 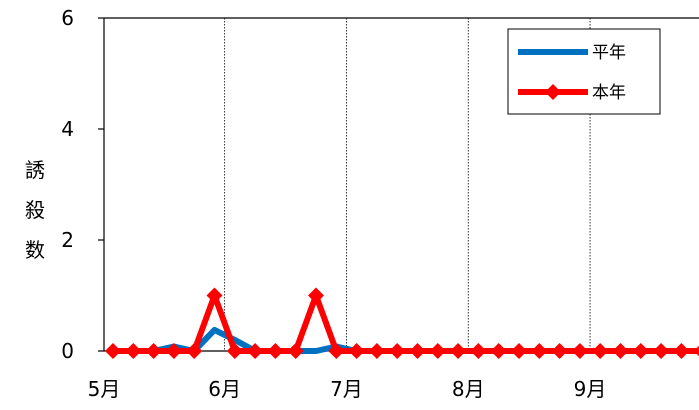 I want to click on legend-box, so click(x=584, y=71).